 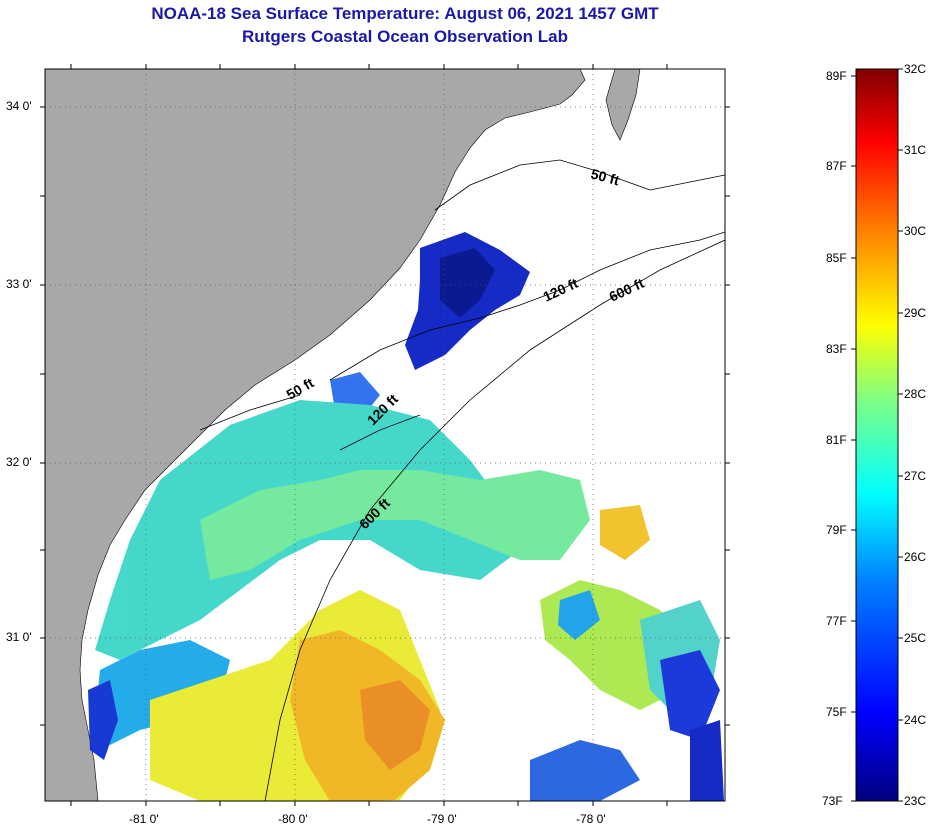 What do you see at coordinates (19, 106) in the screenshot?
I see `lat-label: 34 0'` at bounding box center [19, 106].